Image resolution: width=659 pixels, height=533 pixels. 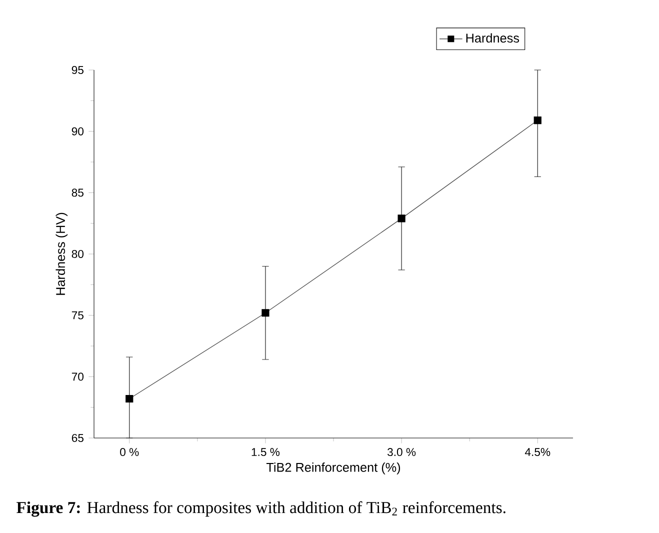 I want to click on y-tick-label: 65, so click(x=78, y=438).